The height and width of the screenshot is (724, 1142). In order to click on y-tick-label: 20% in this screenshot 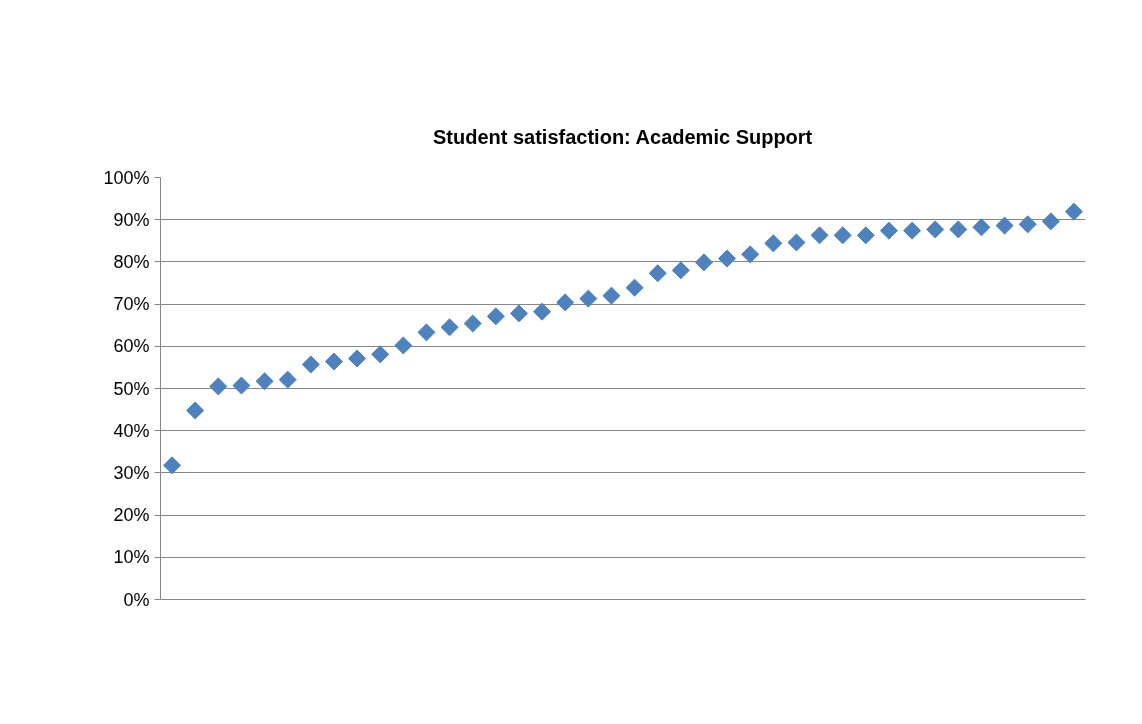, I will do `click(131, 515)`.